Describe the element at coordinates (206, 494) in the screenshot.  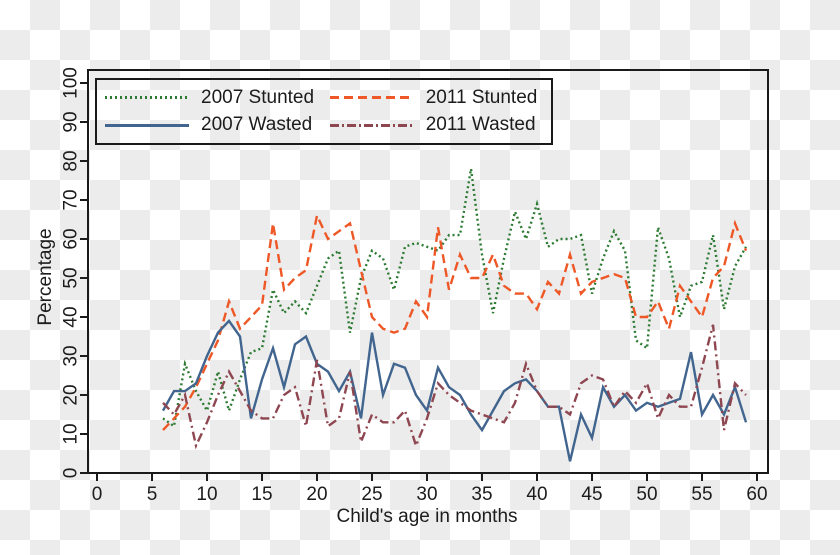
I see `x-tick-label: 10` at that location.